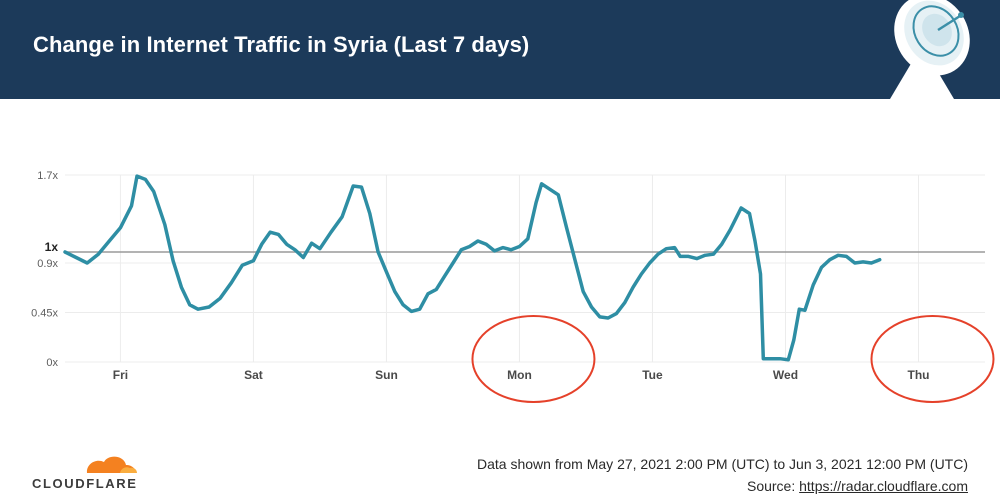  I want to click on x-tick-label: Thu, so click(918, 375).